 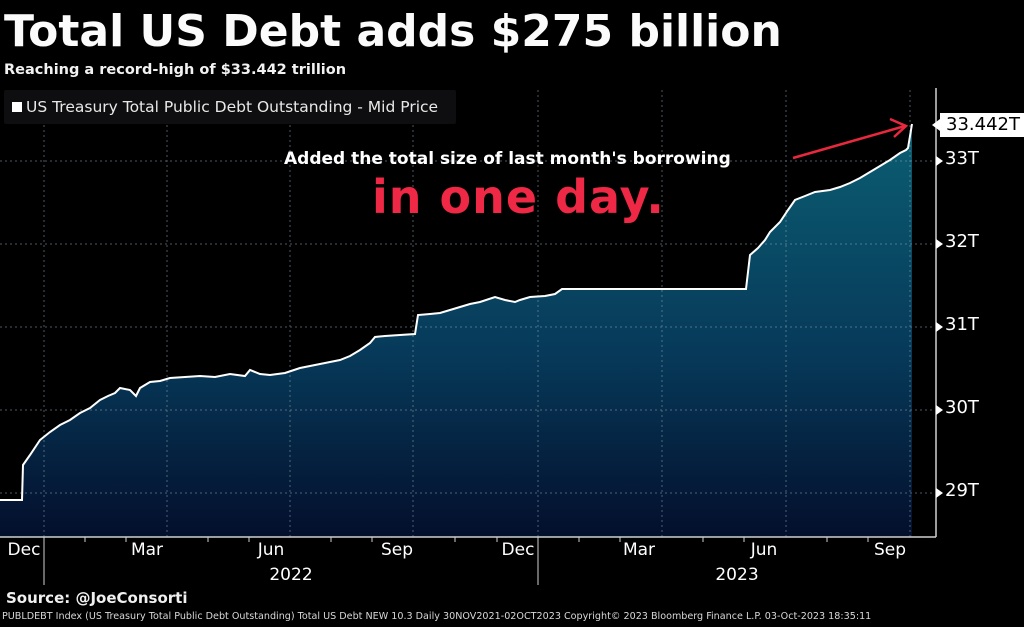 What do you see at coordinates (97, 598) in the screenshot?
I see `source-credit: Source: @JoeConsorti` at bounding box center [97, 598].